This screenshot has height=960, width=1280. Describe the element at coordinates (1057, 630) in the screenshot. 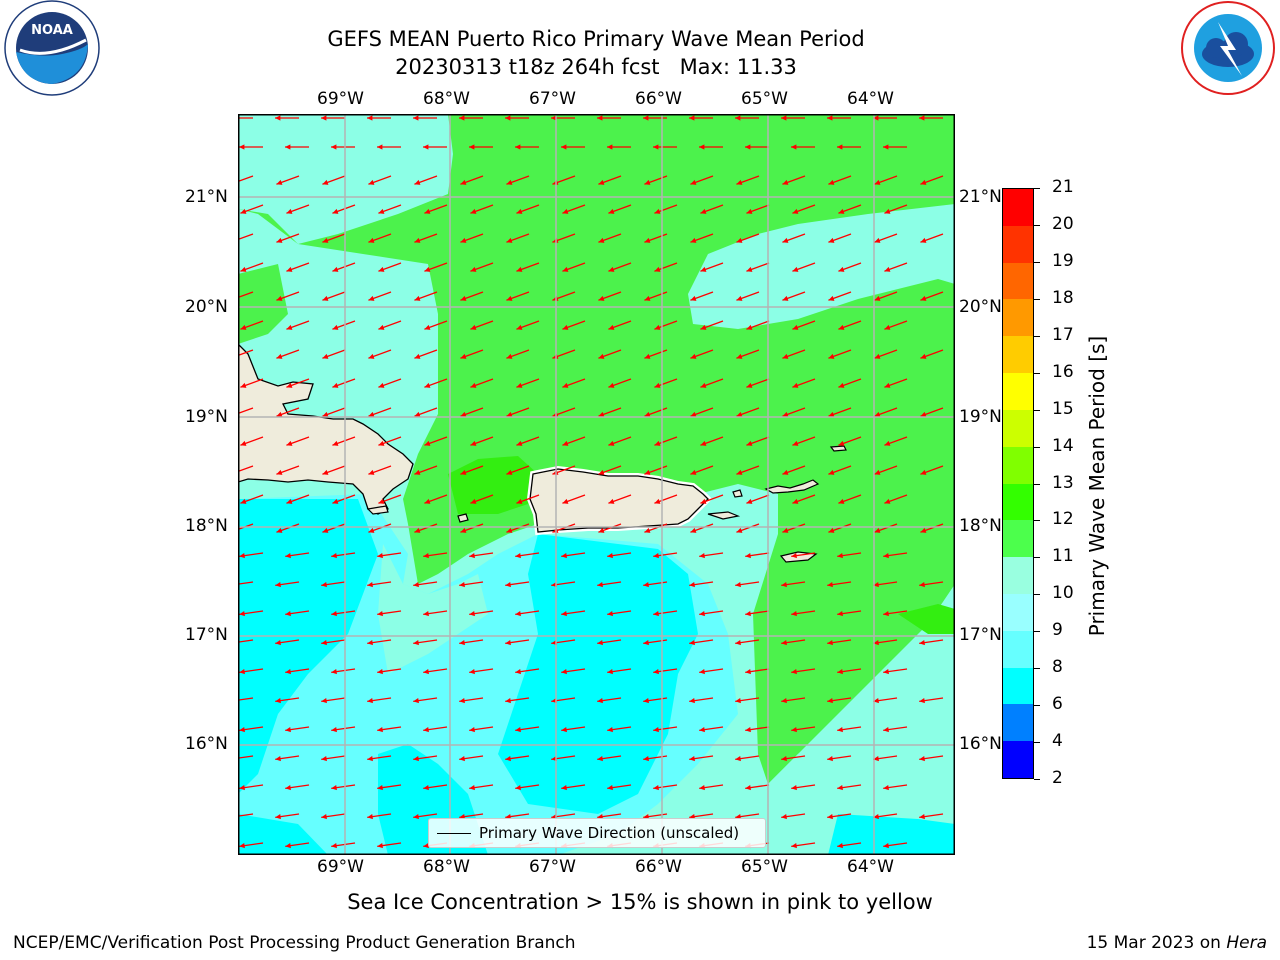

I see `colorbar-tick-label: 9` at that location.